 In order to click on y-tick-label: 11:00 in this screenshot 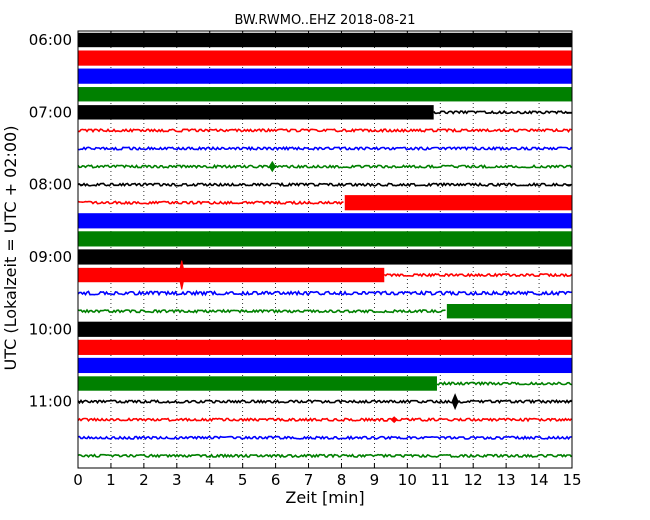, I will do `click(50, 402)`.